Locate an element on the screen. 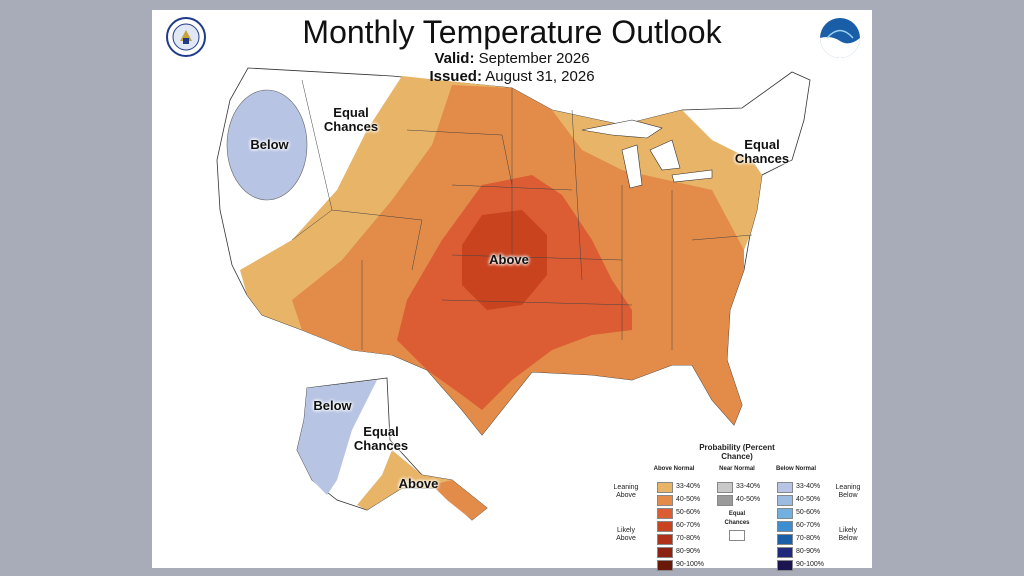 Image resolution: width=1024 pixels, height=576 pixels. valid-line: Valid: September 2026 is located at coordinates (512, 58).